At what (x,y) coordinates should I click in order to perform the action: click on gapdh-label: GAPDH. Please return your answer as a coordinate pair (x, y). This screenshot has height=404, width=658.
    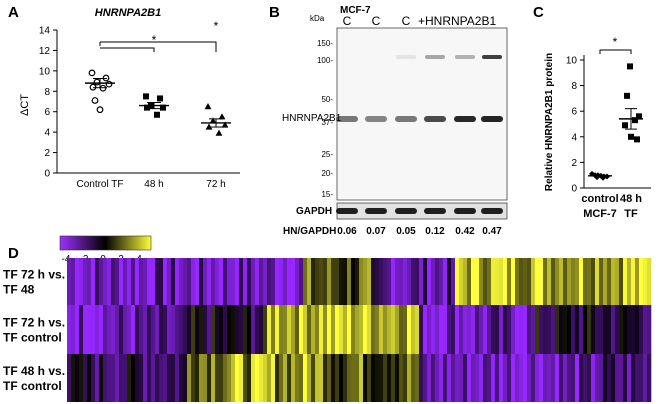
    Looking at the image, I should click on (314, 211).